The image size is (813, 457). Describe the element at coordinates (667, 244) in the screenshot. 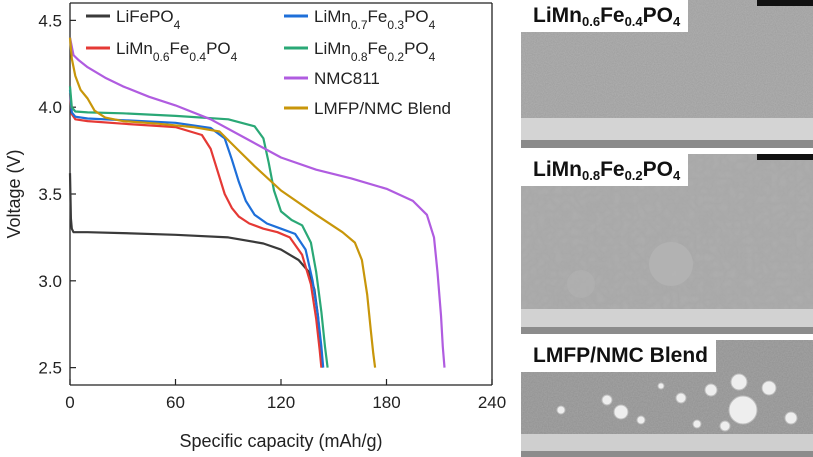

I see `sem-image-limn08fe02po4: LiMn0.8Fe0.2PO4` at that location.